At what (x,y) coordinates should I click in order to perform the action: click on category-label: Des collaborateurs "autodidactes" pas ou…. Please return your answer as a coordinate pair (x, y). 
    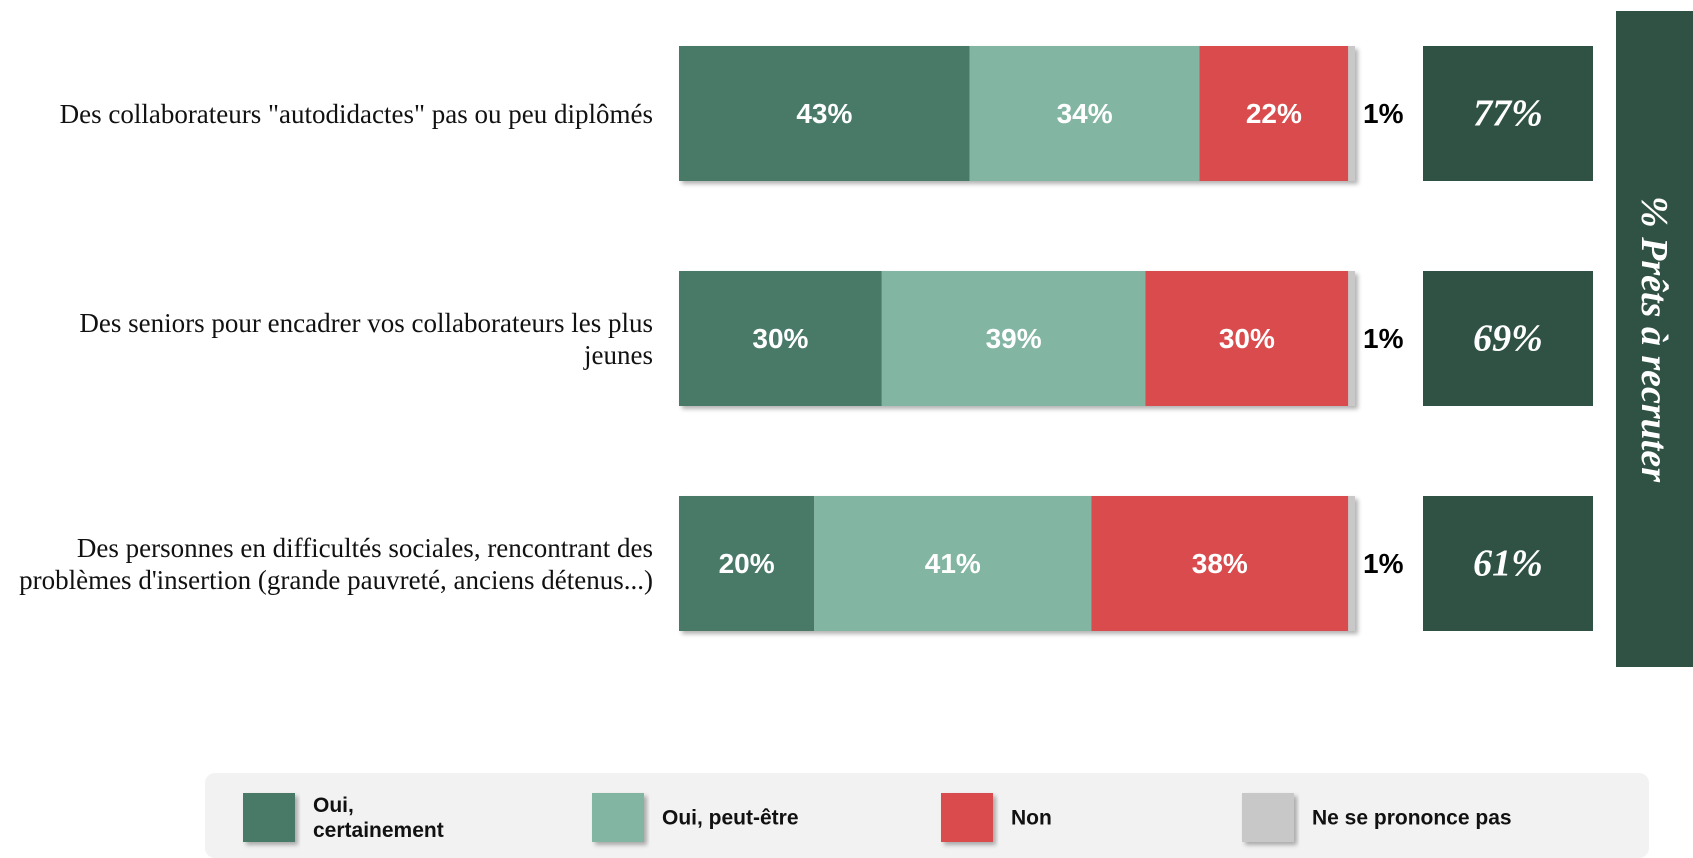
    Looking at the image, I should click on (356, 113).